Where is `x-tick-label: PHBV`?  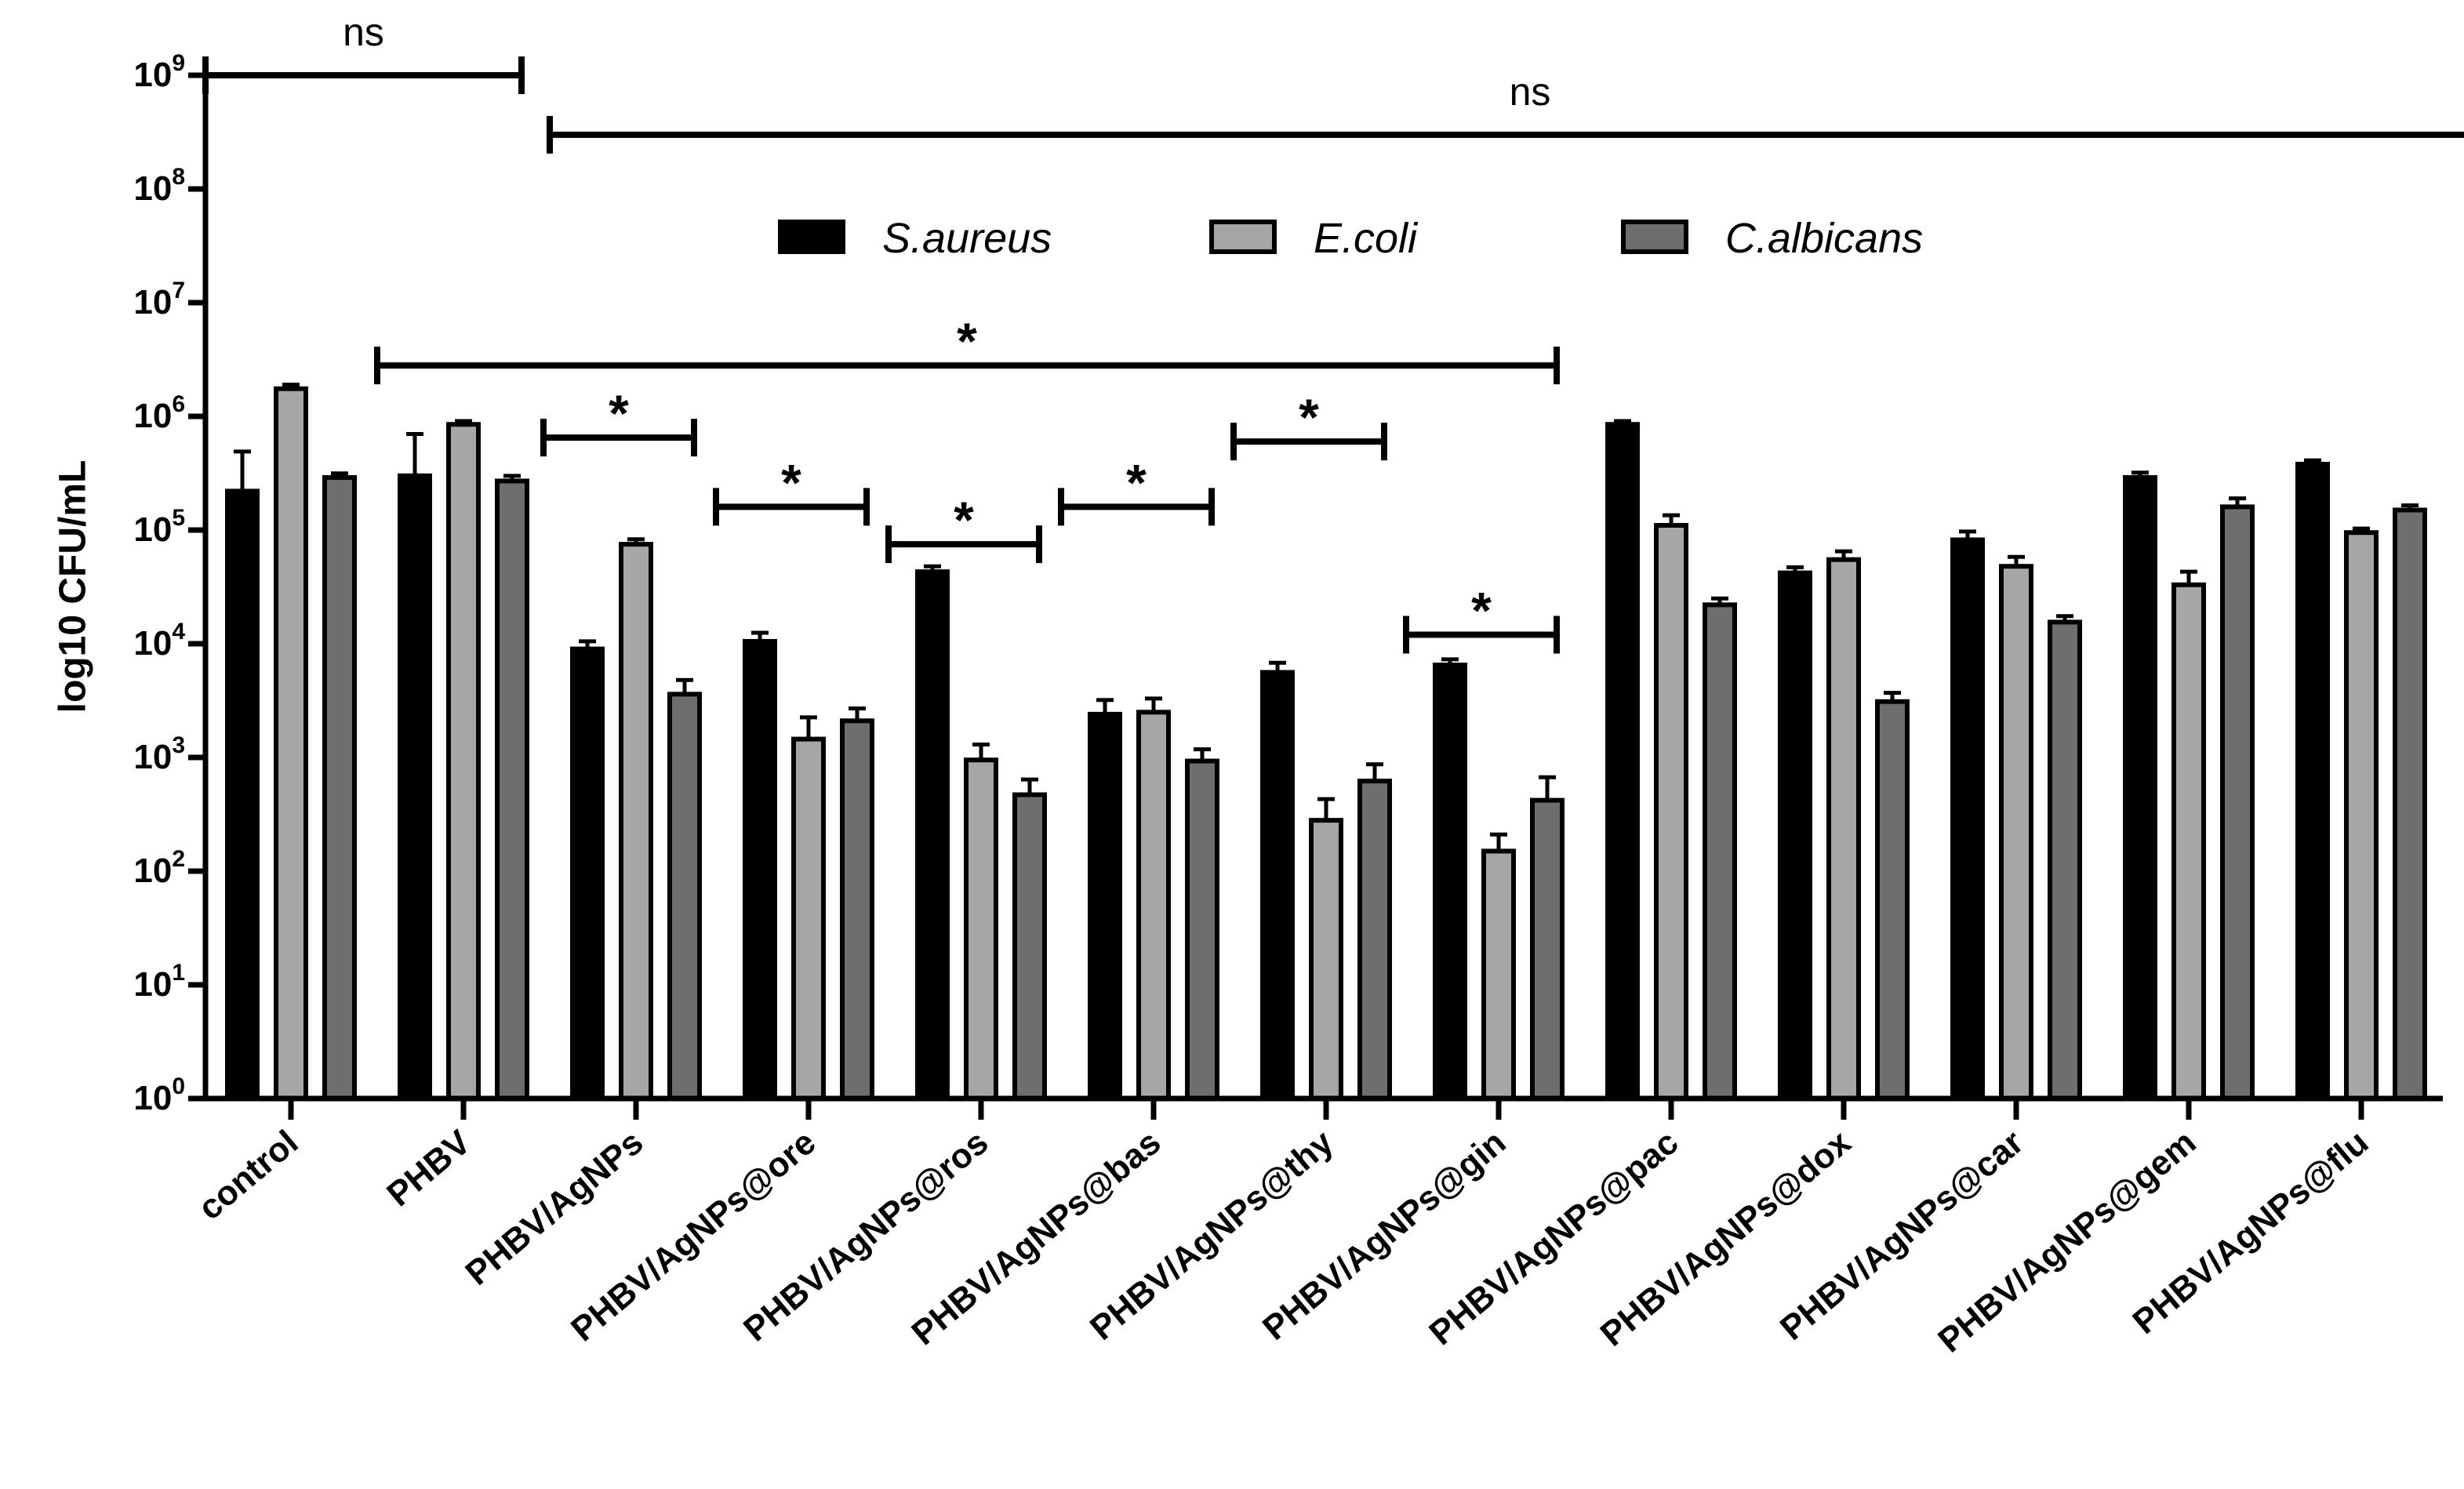 x-tick-label: PHBV is located at coordinates (429, 1169).